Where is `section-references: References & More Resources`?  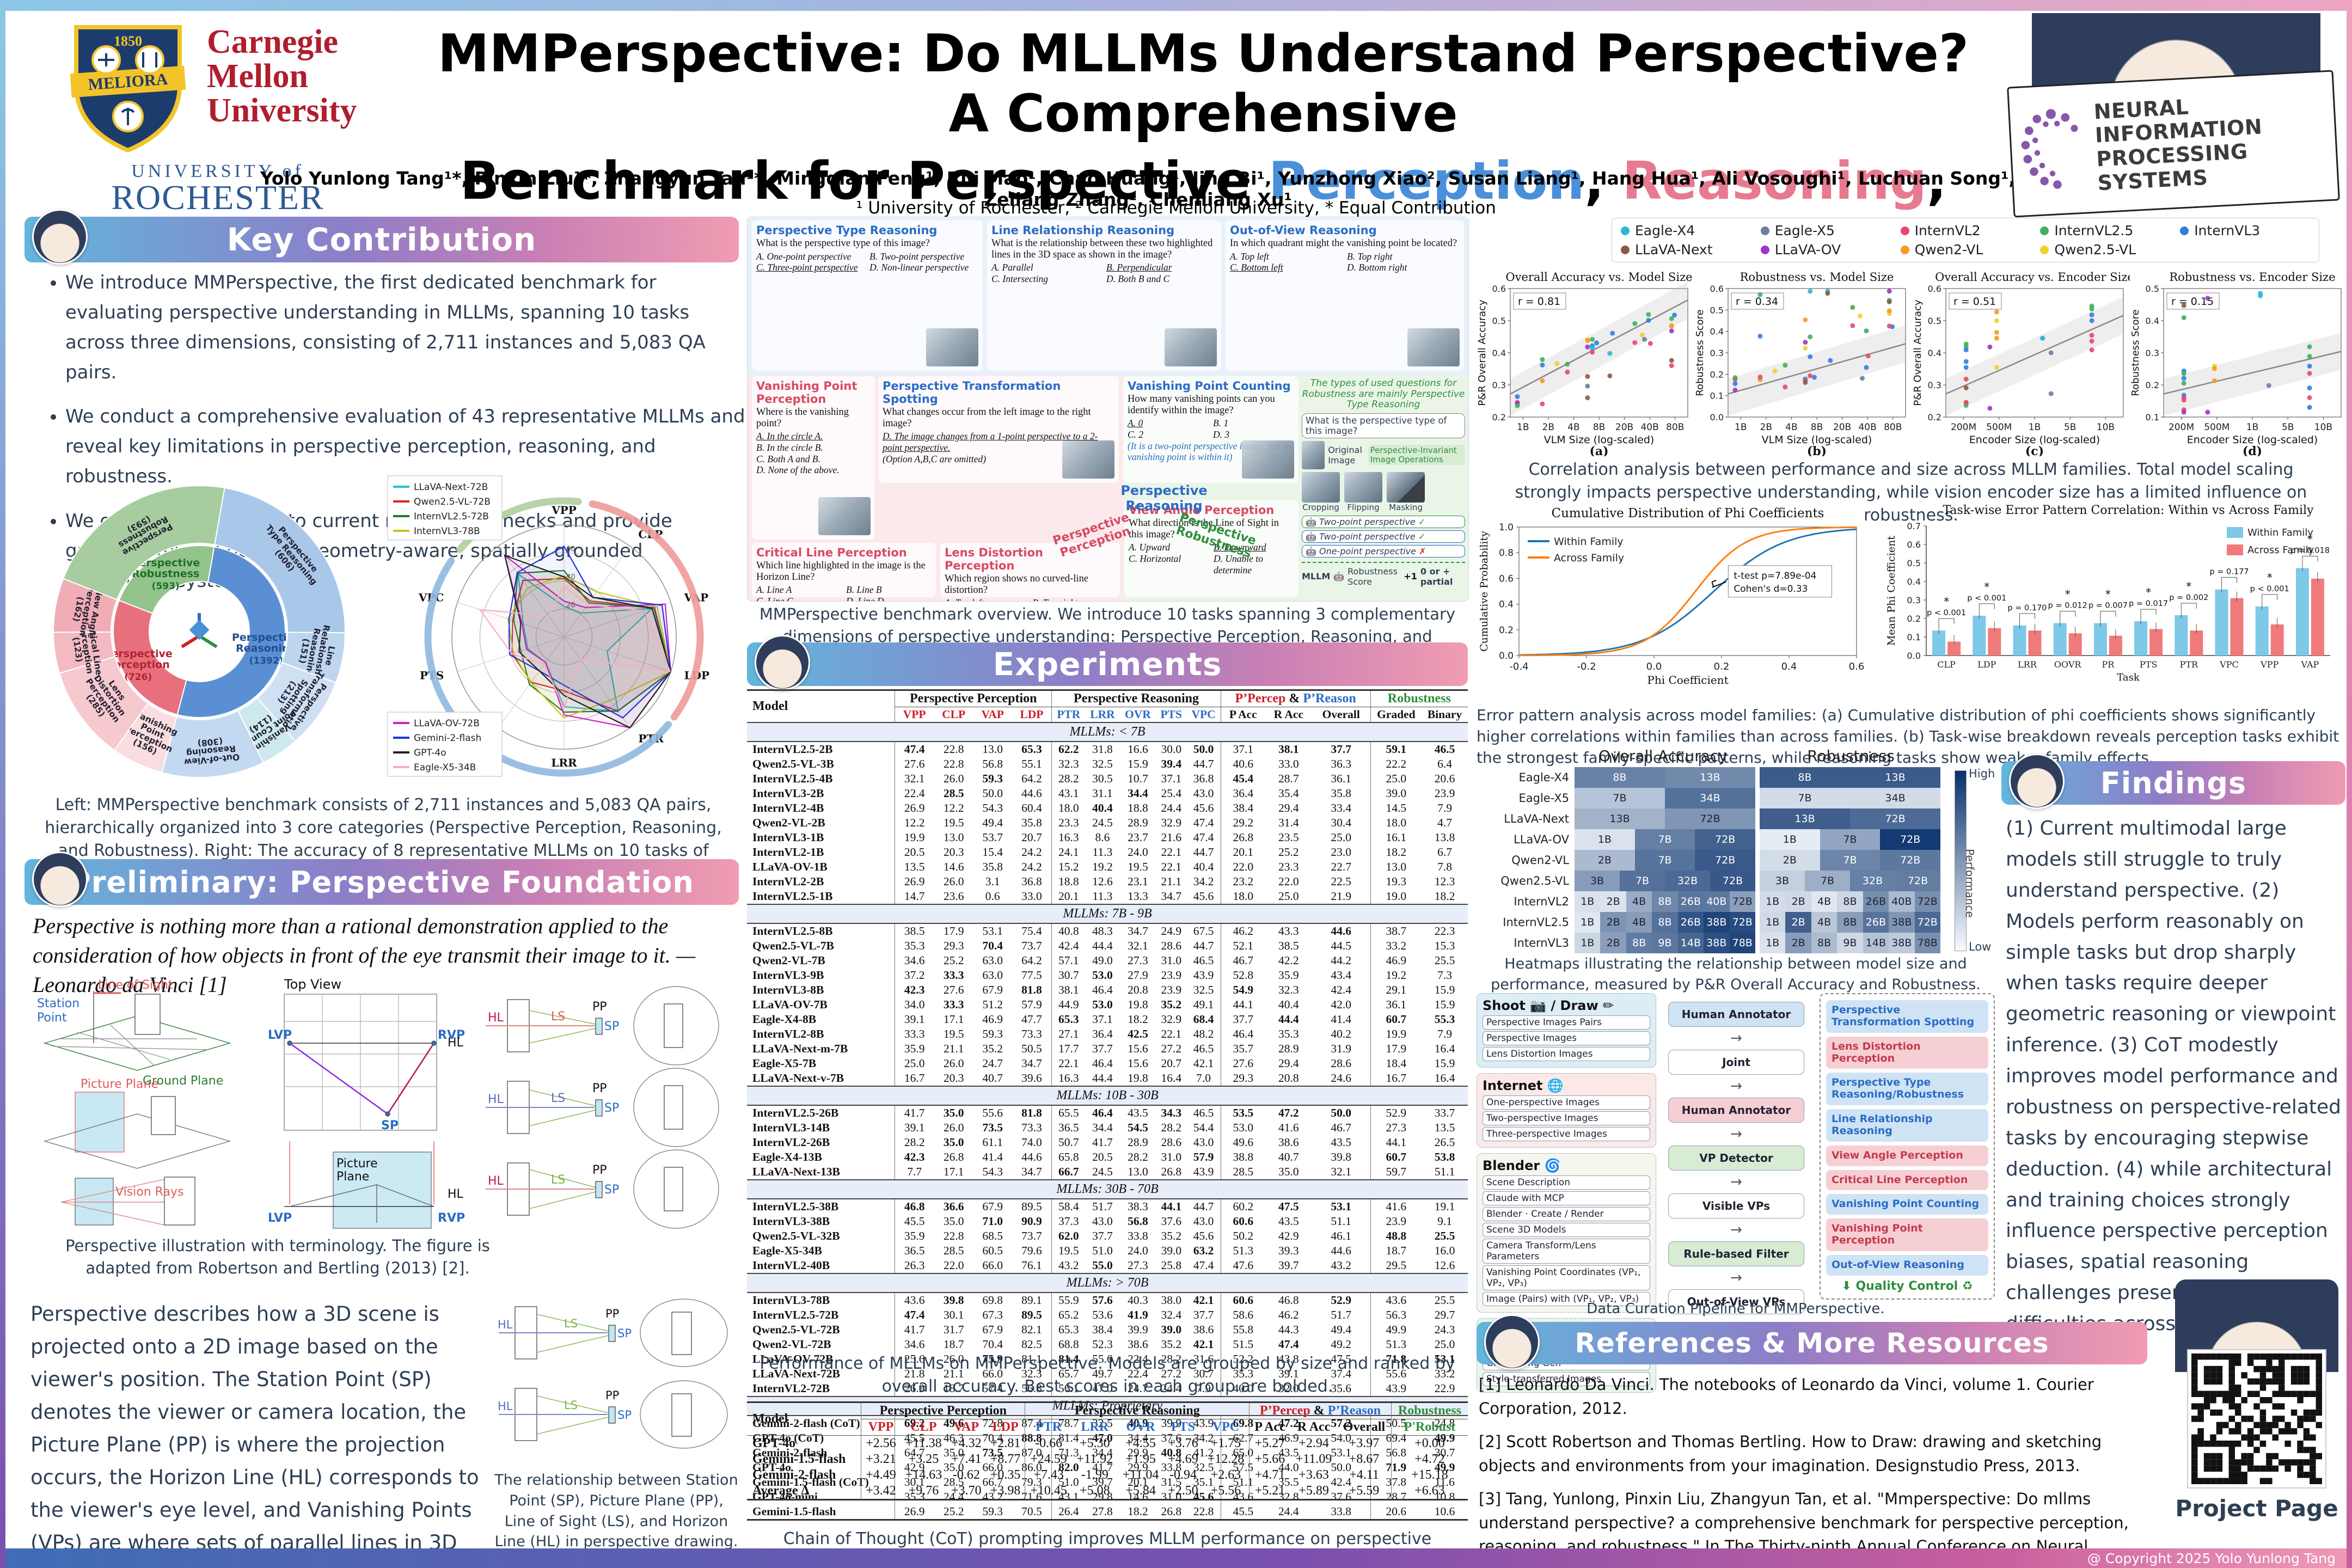
section-references: References & More Resources is located at coordinates (1812, 1342).